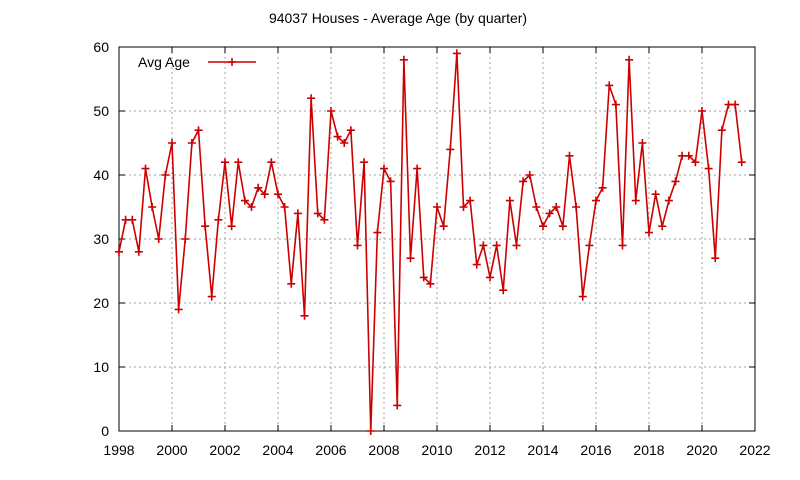 The height and width of the screenshot is (480, 800). What do you see at coordinates (489, 450) in the screenshot?
I see `x-tick-label: 2012` at bounding box center [489, 450].